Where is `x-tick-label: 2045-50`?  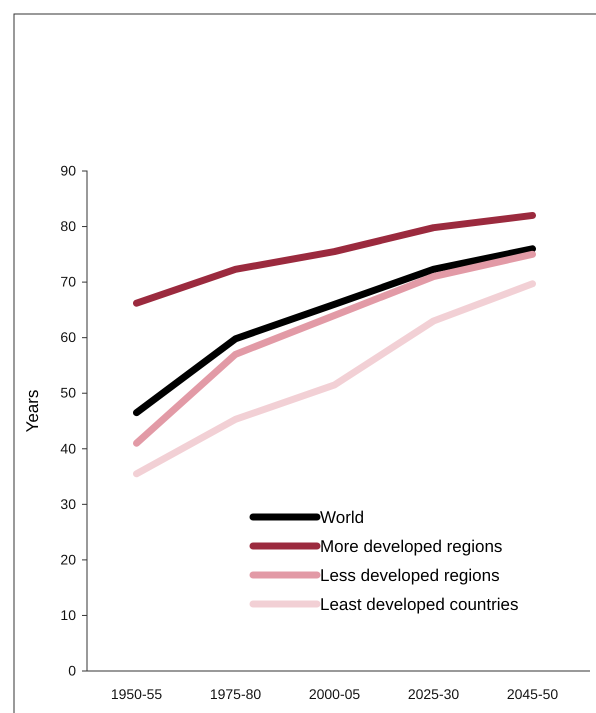
x-tick-label: 2045-50 is located at coordinates (532, 694).